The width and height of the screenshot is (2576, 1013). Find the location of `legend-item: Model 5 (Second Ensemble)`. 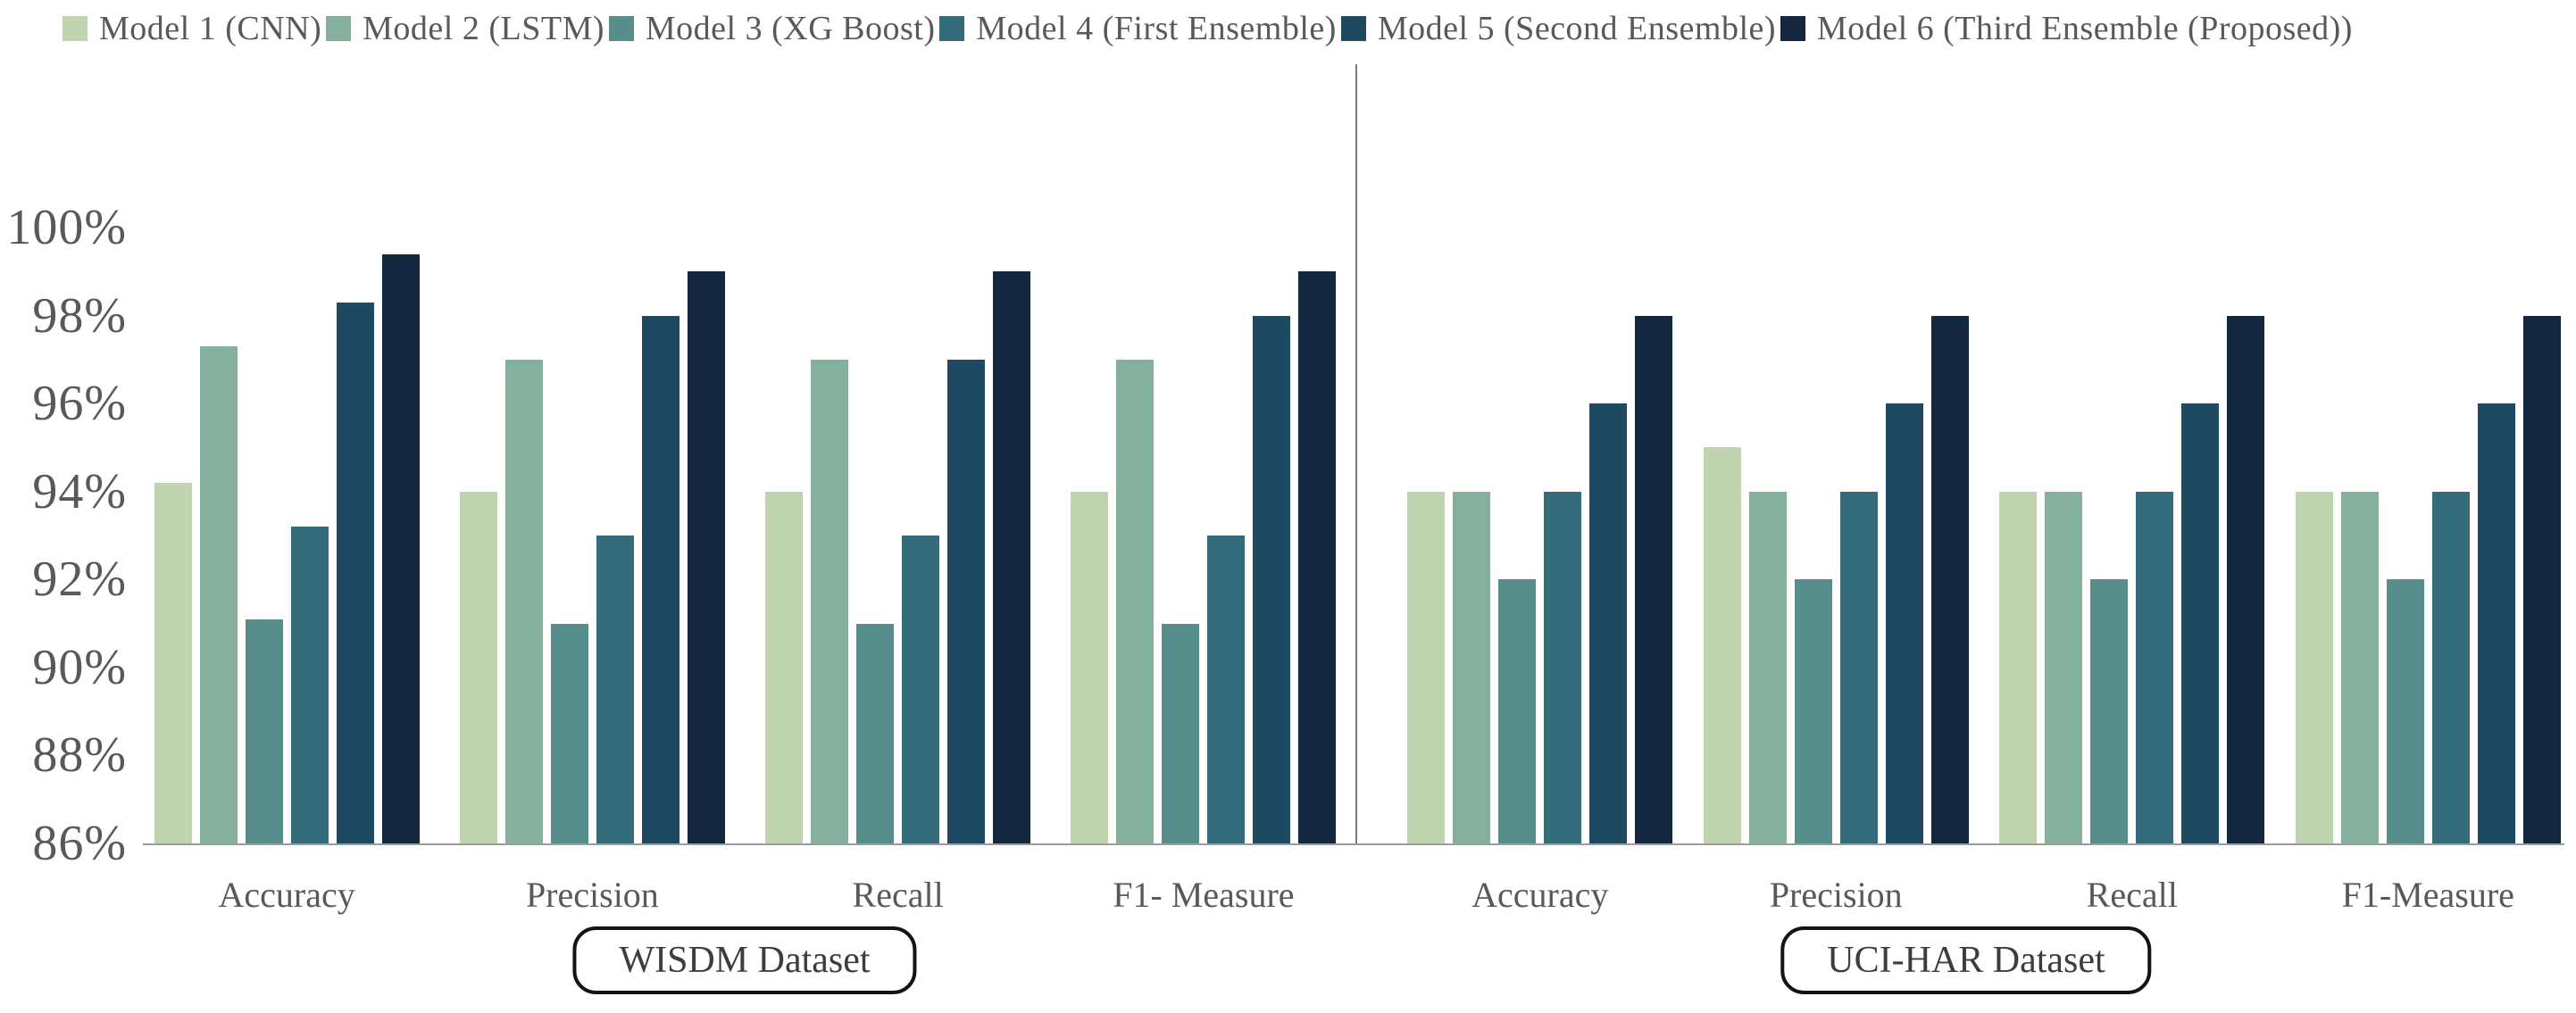

legend-item: Model 5 (Second Ensemble) is located at coordinates (1558, 28).